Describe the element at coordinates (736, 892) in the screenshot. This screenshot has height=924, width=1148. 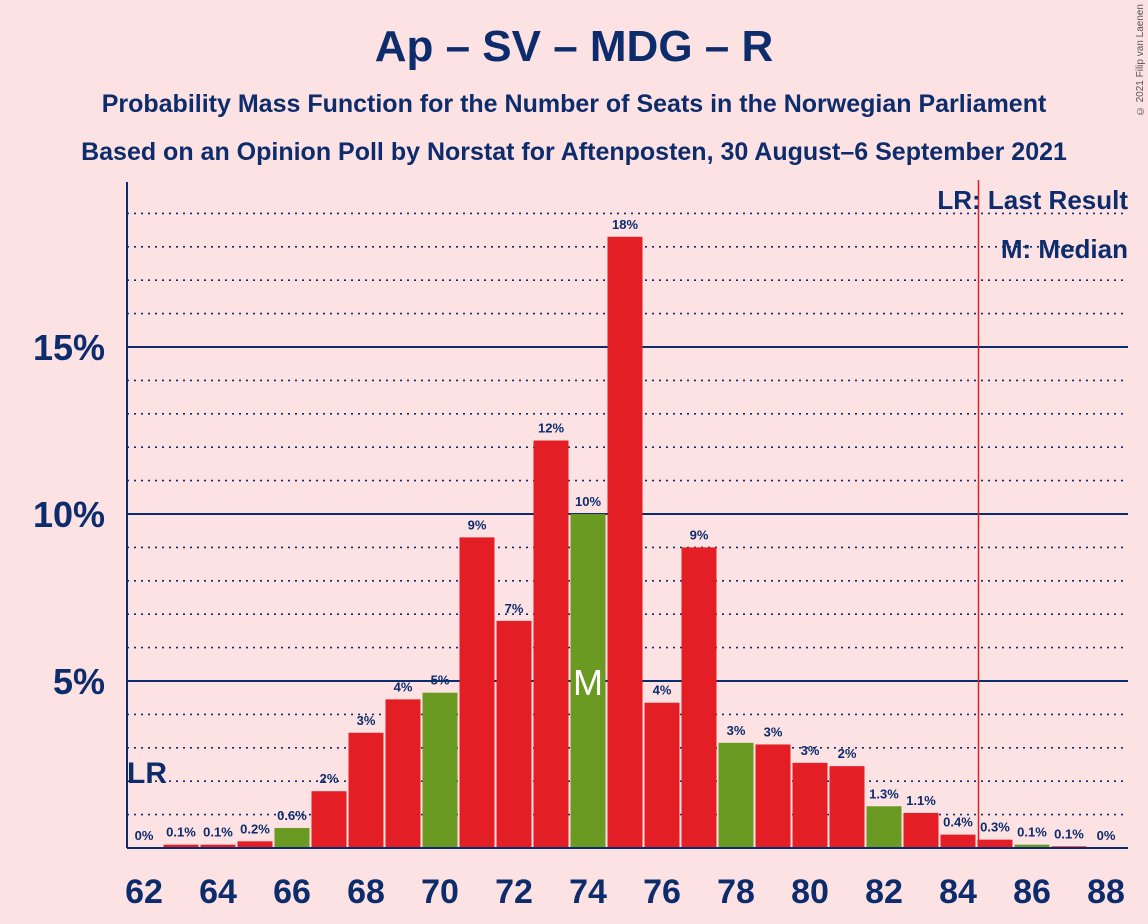
I see `x-tick-label: 78` at that location.